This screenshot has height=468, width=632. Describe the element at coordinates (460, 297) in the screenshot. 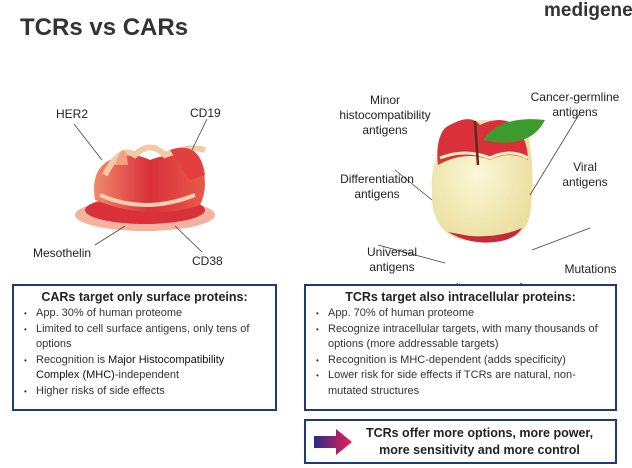

I see `tcrs-heading: TCRs target also intracellular proteins:` at that location.